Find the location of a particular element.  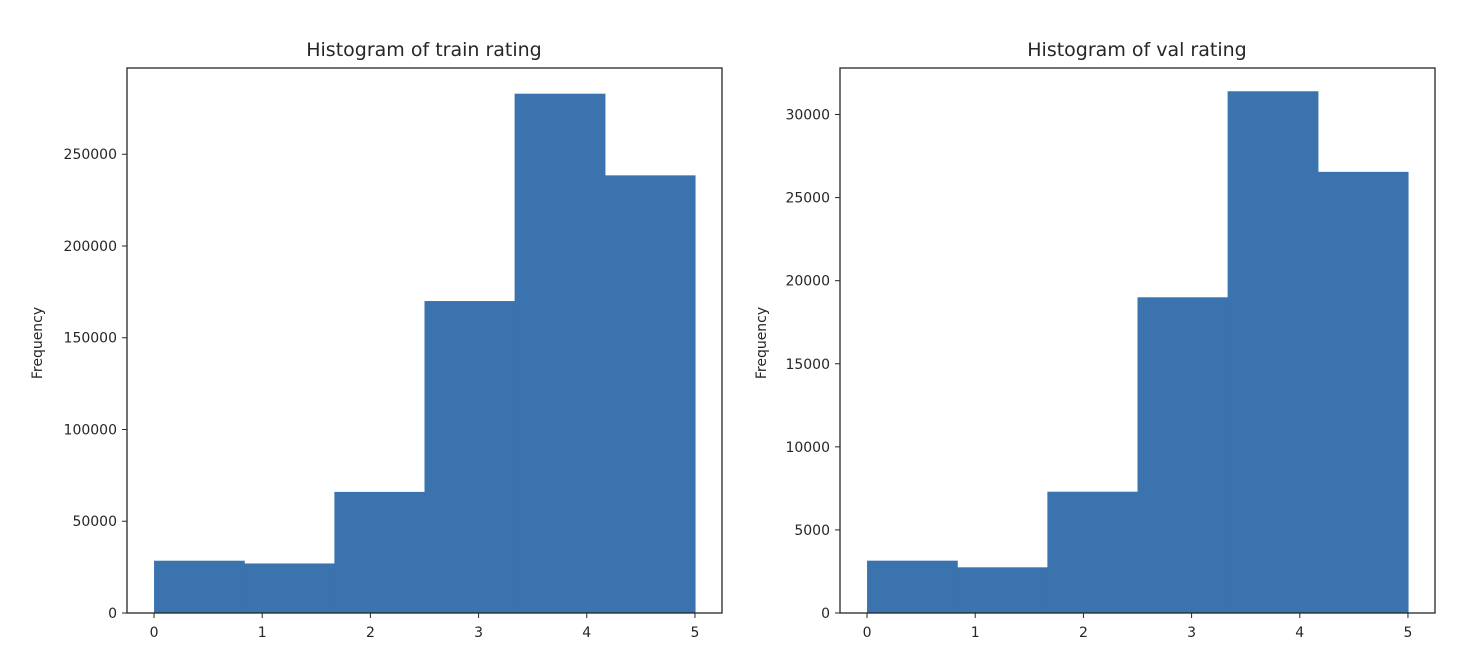

y-tick-label: 20000 is located at coordinates (807, 282).